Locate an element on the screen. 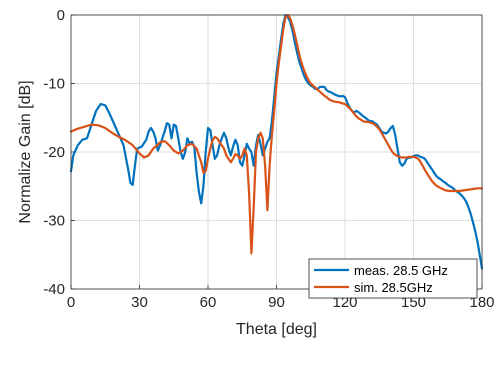  y-tick-label: -30 is located at coordinates (54, 221).